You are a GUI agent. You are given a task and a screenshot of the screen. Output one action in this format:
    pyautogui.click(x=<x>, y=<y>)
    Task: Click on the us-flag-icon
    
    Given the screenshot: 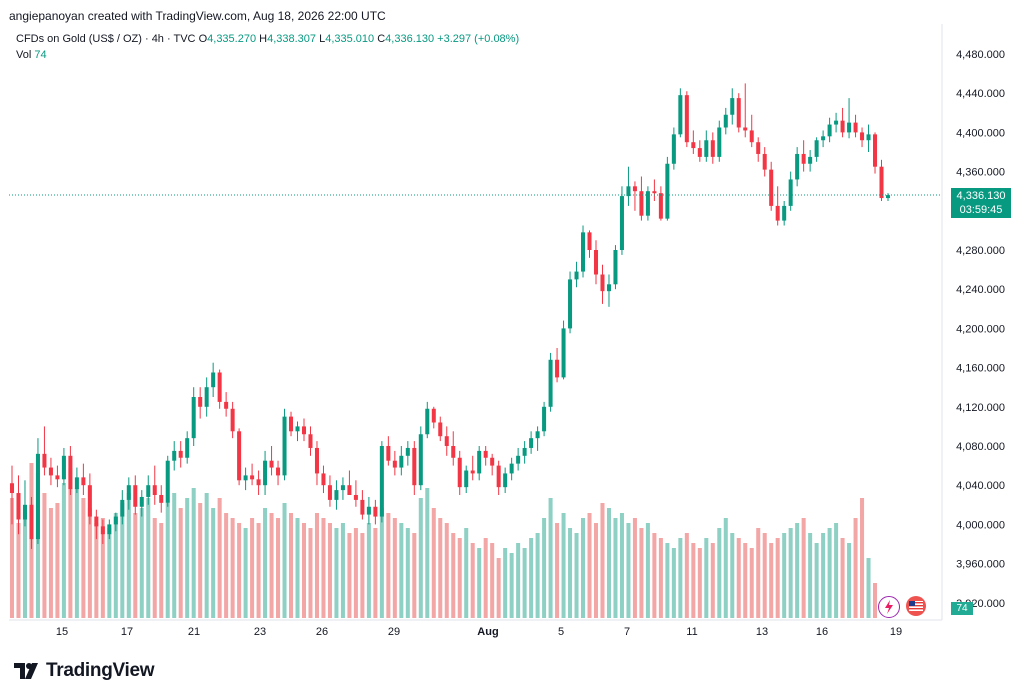 What is the action you would take?
    pyautogui.click(x=916, y=606)
    